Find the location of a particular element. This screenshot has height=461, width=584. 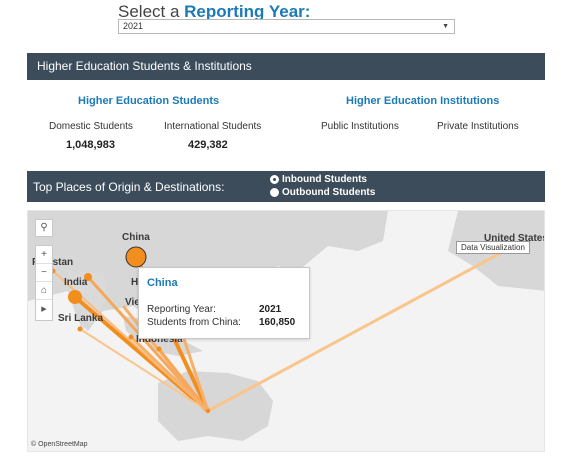

flow-line-sri-lanka is located at coordinates (144, 370).